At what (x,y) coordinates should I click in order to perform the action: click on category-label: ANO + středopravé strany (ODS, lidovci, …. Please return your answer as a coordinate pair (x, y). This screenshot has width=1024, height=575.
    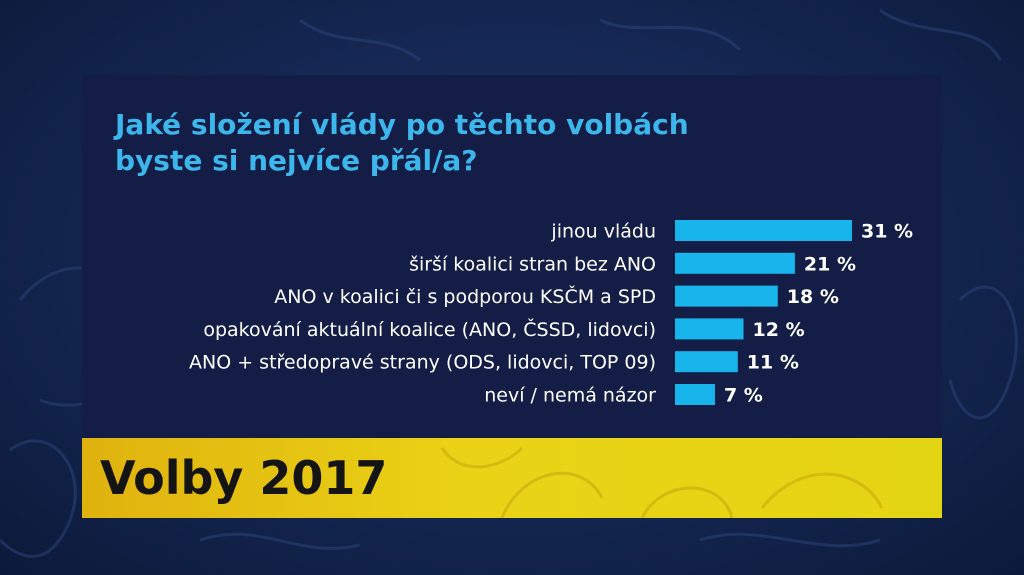
    Looking at the image, I should click on (422, 363).